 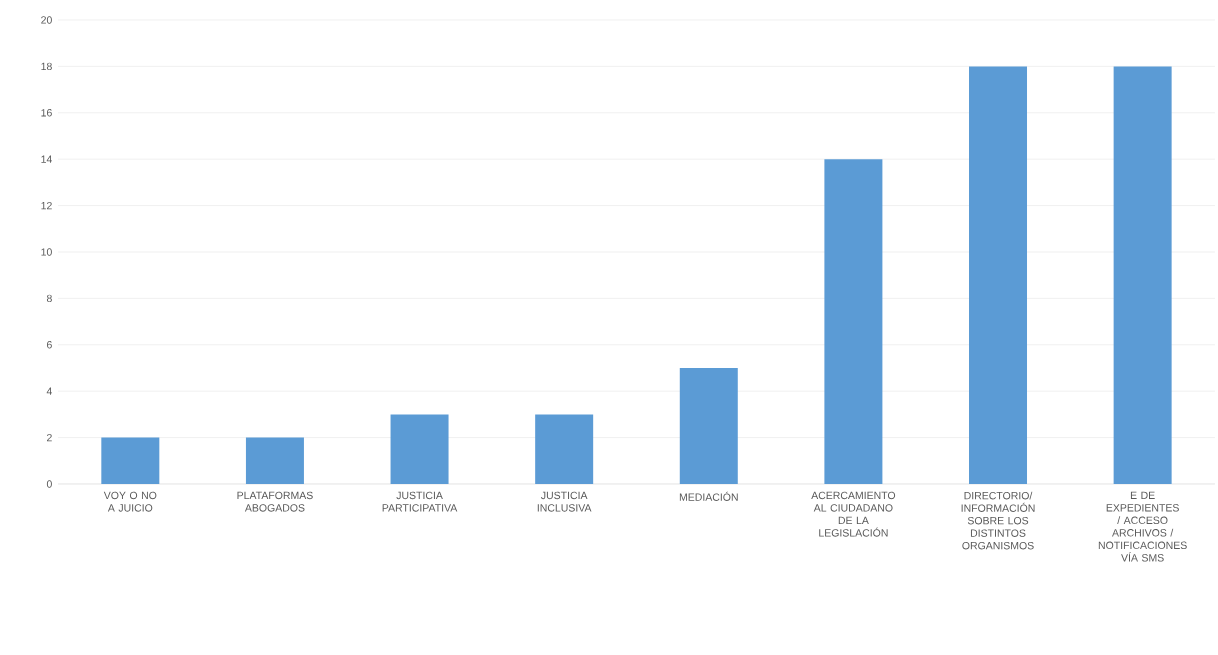 I want to click on x-tick-label: VOY O NO A JUICIO, so click(x=130, y=501).